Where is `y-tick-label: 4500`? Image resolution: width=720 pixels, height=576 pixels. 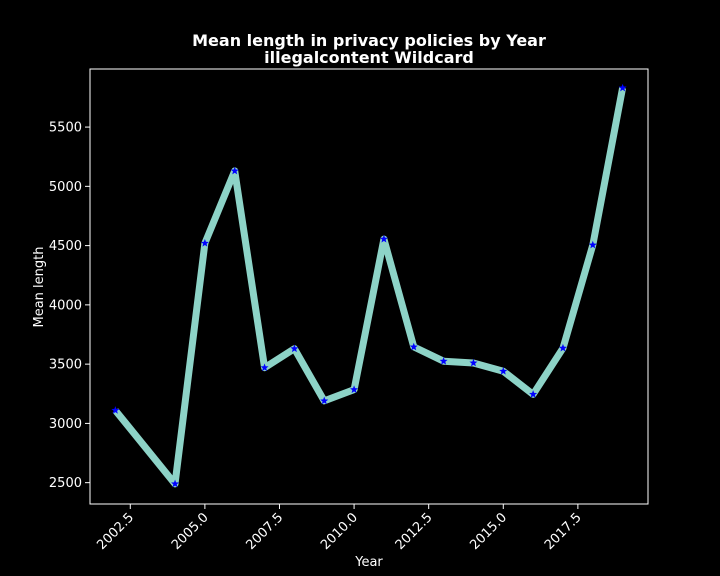
y-tick-label: 4500 is located at coordinates (65, 246).